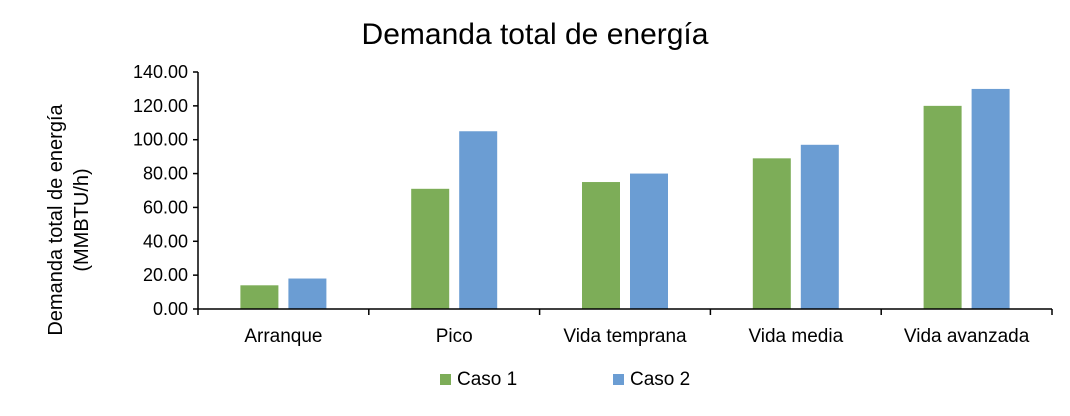  What do you see at coordinates (165, 275) in the screenshot?
I see `y-tick-label: 20.00` at bounding box center [165, 275].